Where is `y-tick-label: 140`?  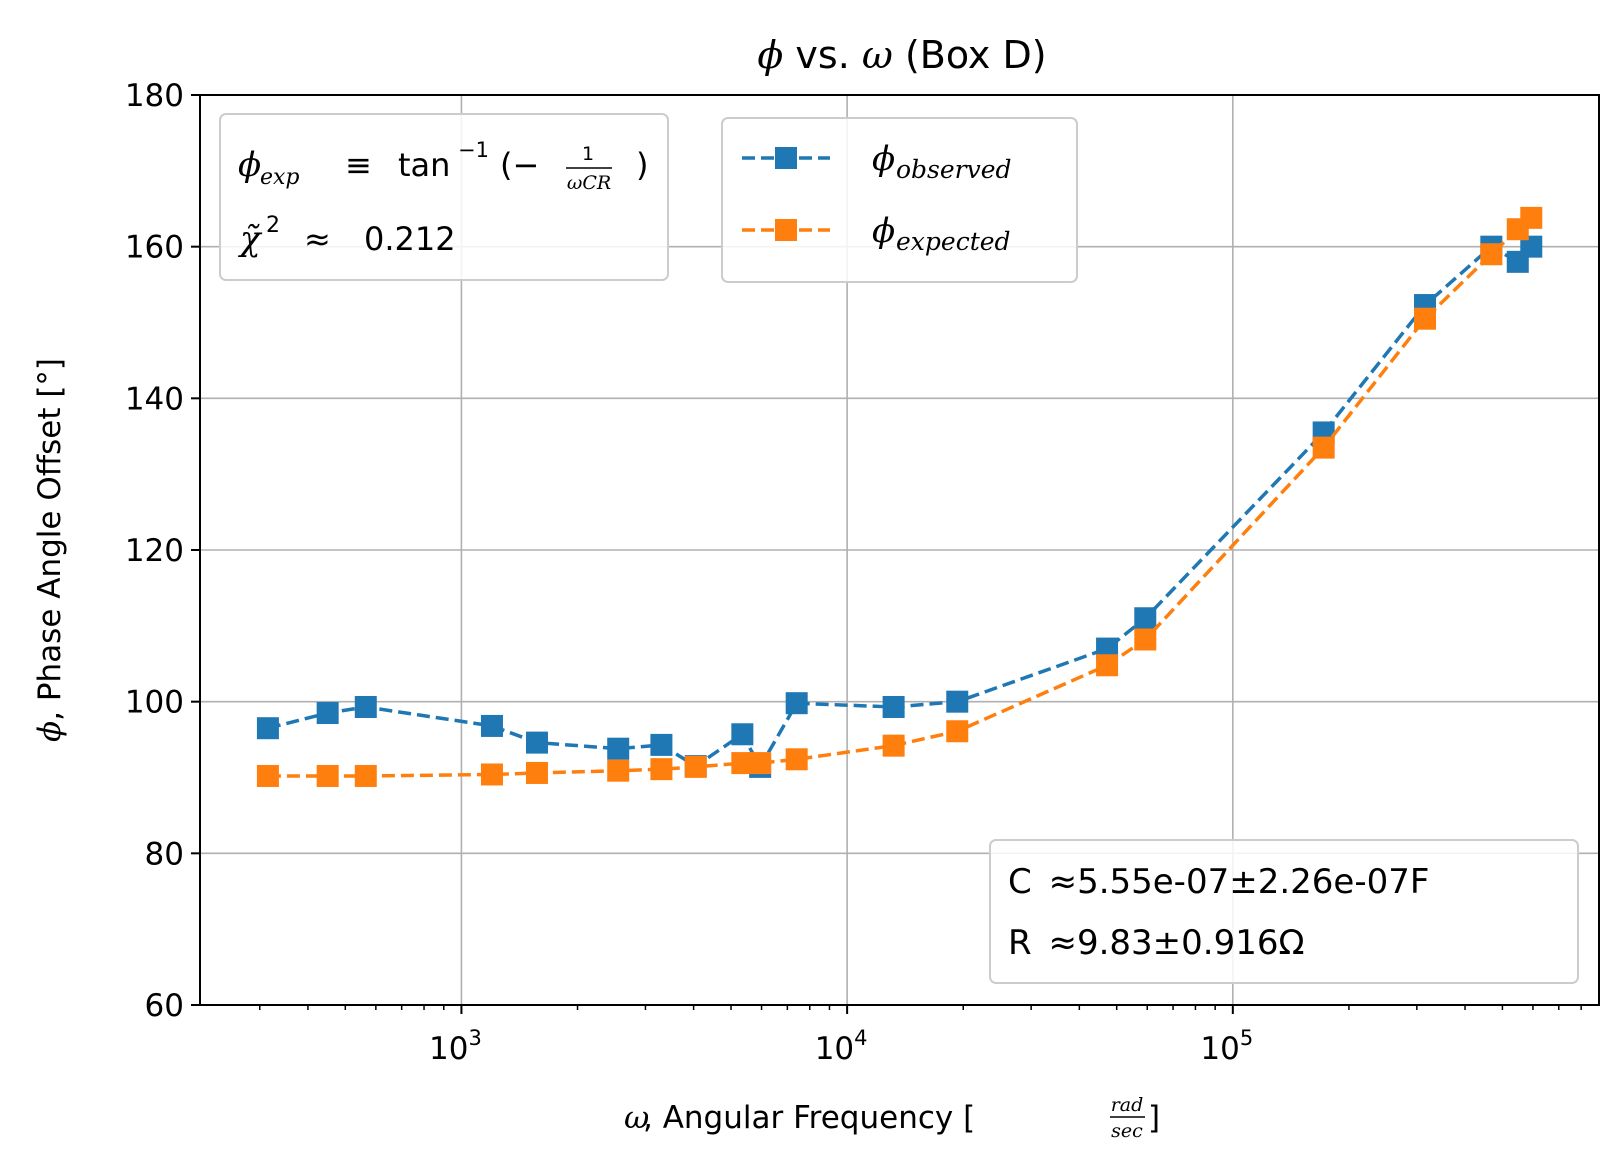
y-tick-label: 140 is located at coordinates (154, 399).